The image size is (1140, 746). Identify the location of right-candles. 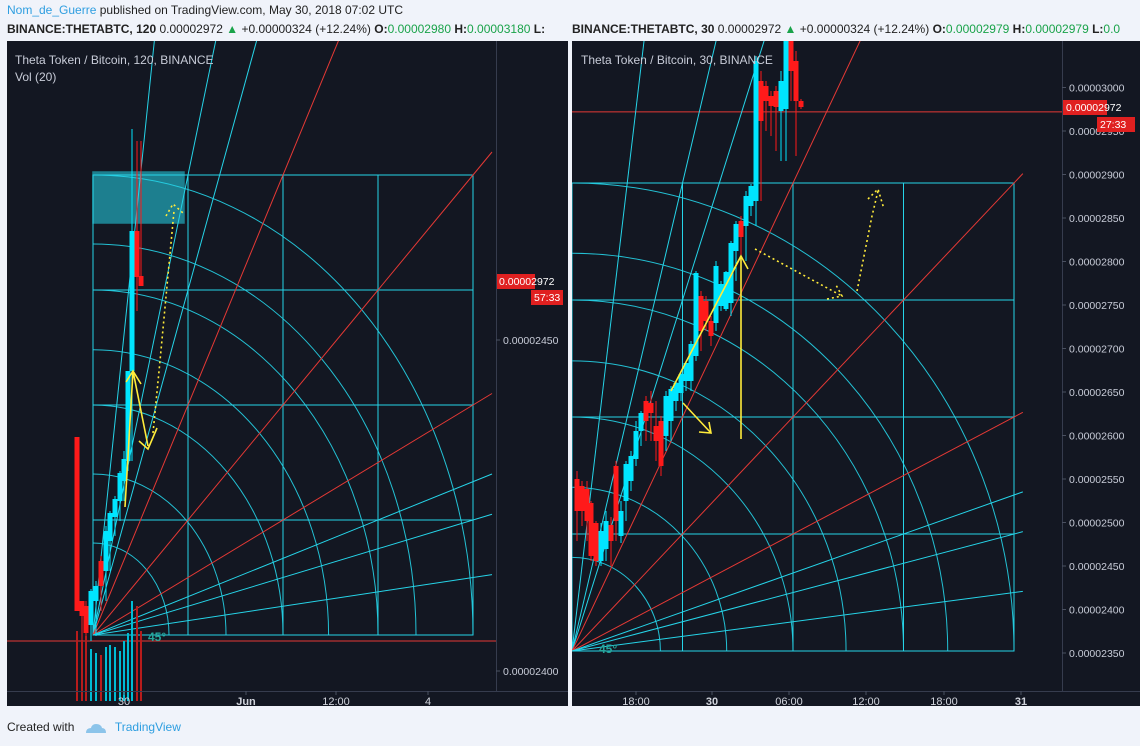
(689, 303).